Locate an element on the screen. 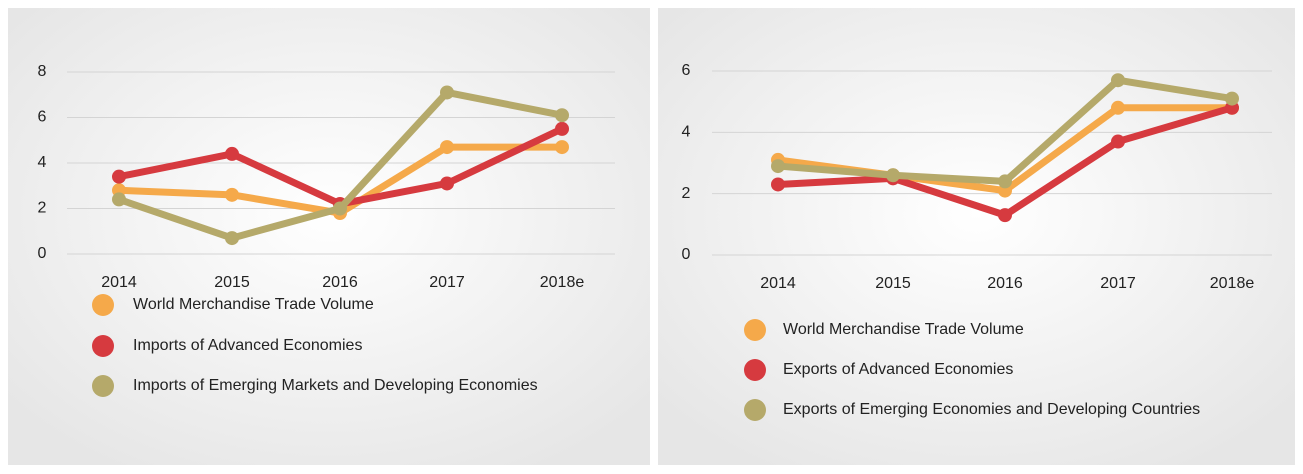  legend-label: Imports of Advanced Economies is located at coordinates (247, 345).